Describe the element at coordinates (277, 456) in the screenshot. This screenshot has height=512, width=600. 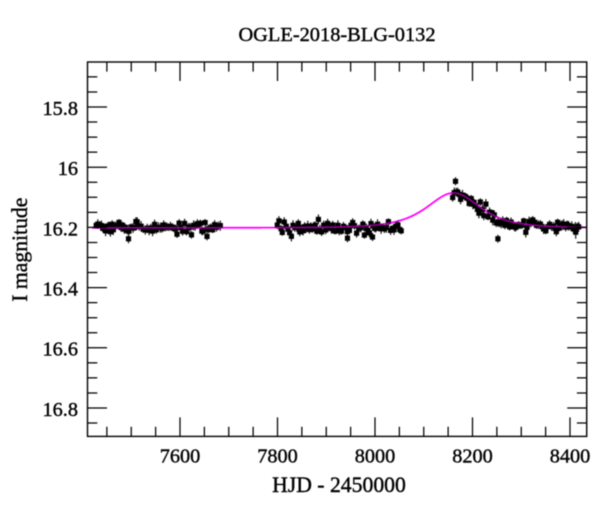
I see `svg-text: 7800` at that location.